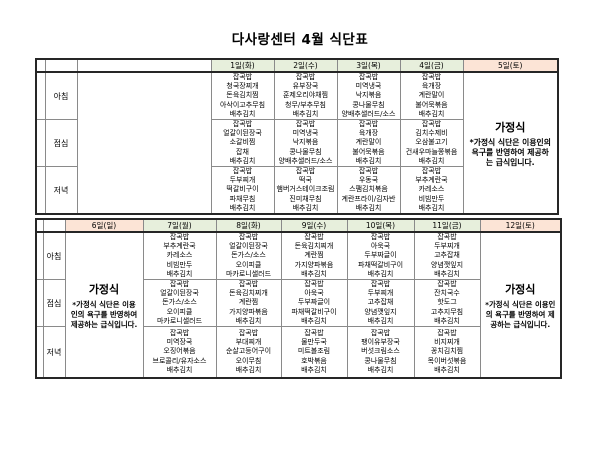 The width and height of the screenshot is (600, 452). Describe the element at coordinates (179, 226) in the screenshot. I see `day-header: 7일(월)` at that location.